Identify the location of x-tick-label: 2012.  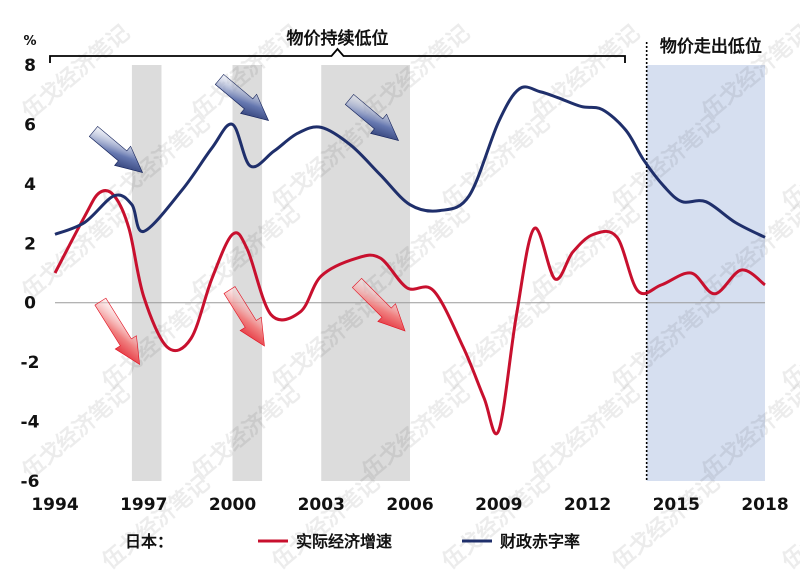
(587, 505).